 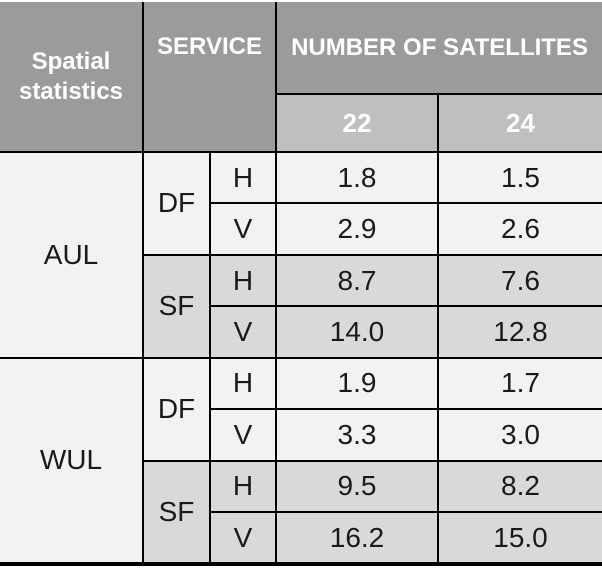 I want to click on value-cell: 2.6, so click(x=519, y=229).